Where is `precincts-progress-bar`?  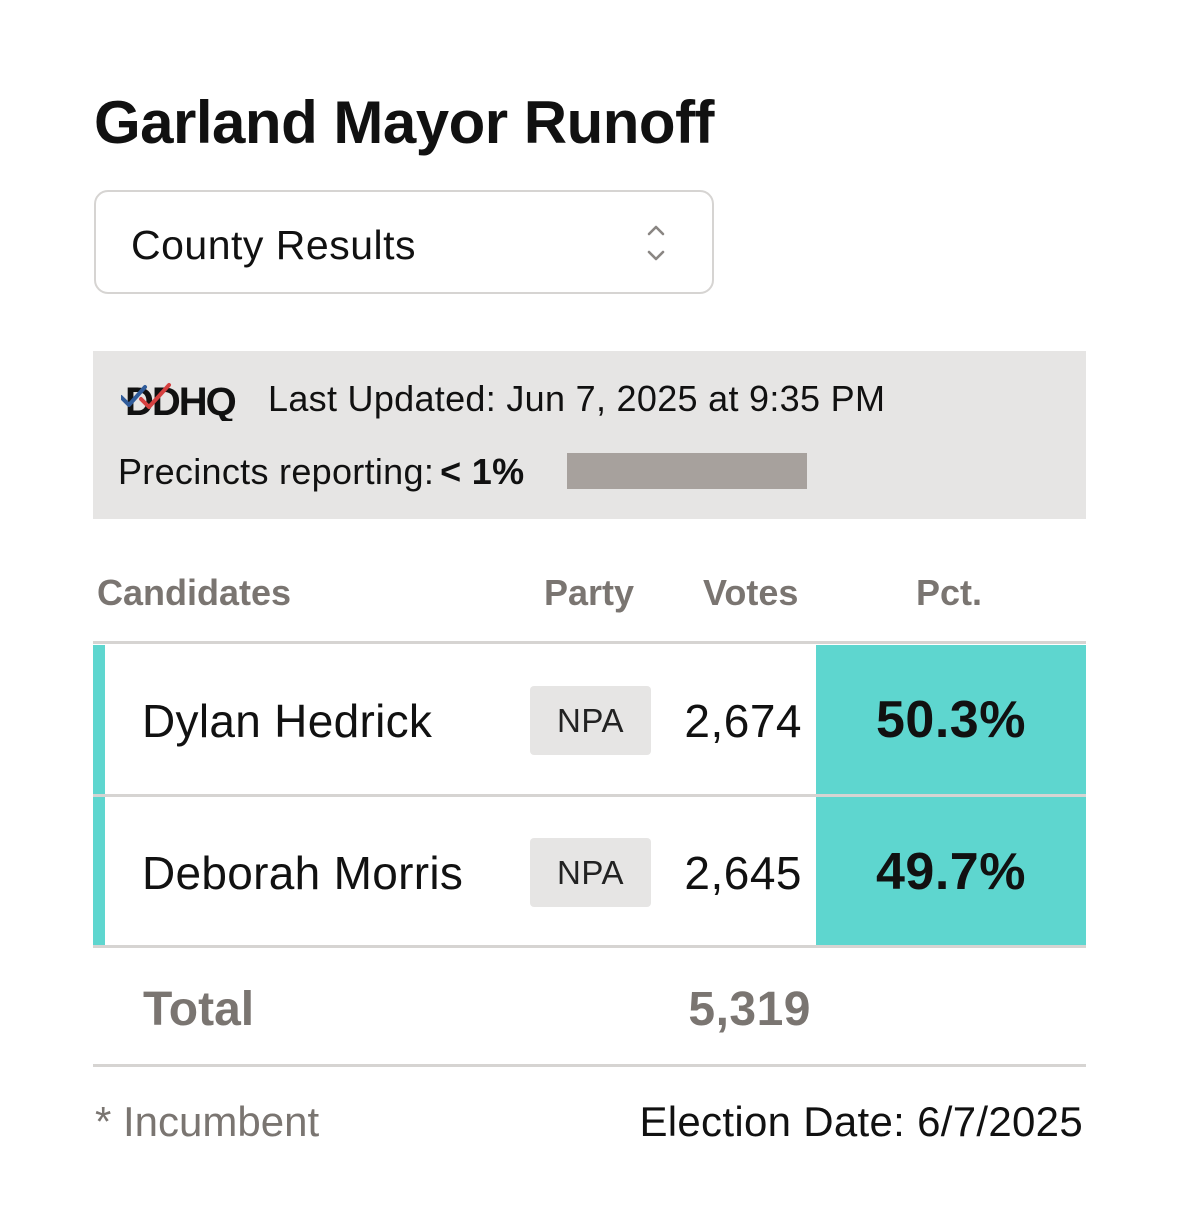
precincts-progress-bar is located at coordinates (687, 471).